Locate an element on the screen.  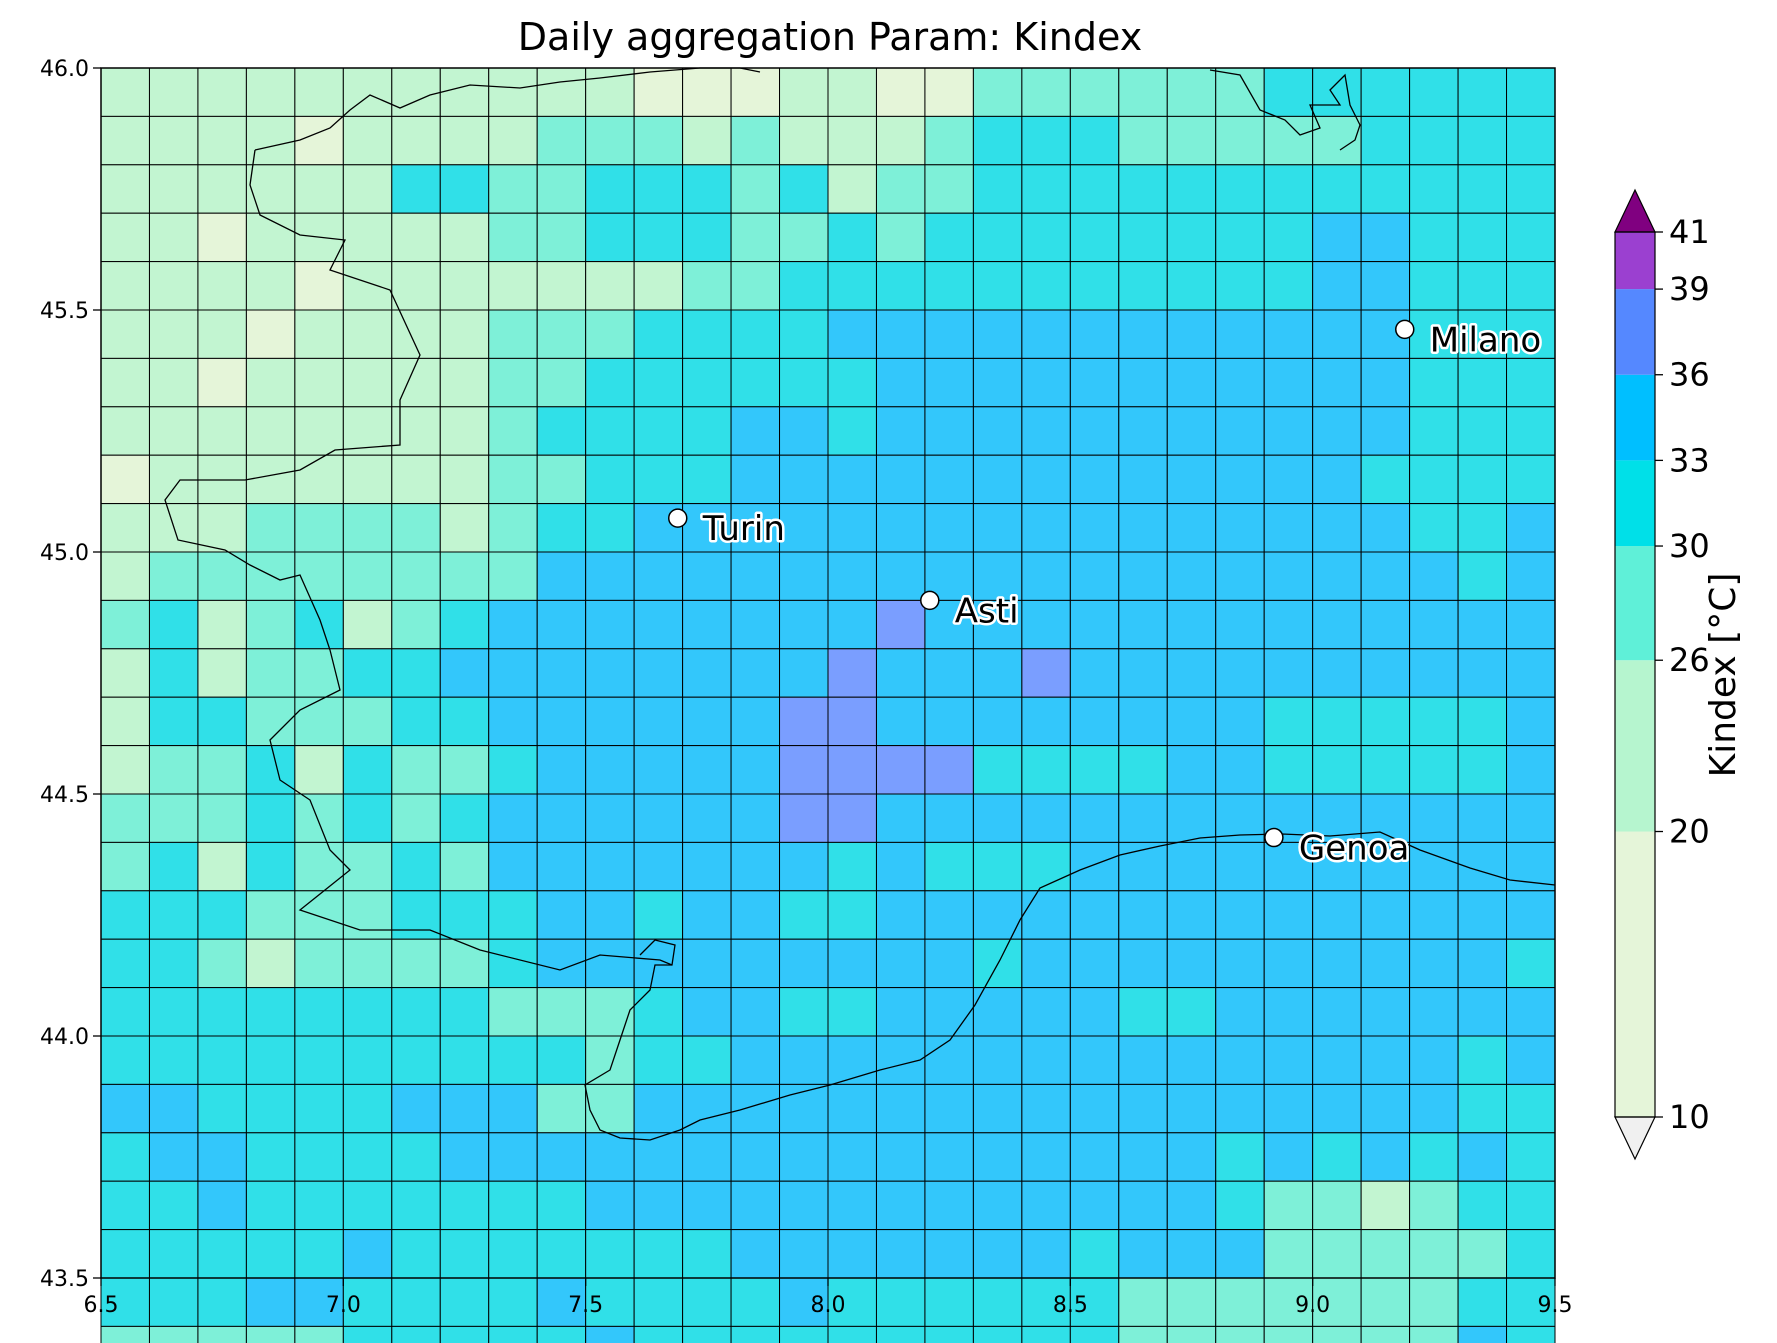
city-label-genoa: Genoa is located at coordinates (1354, 849).